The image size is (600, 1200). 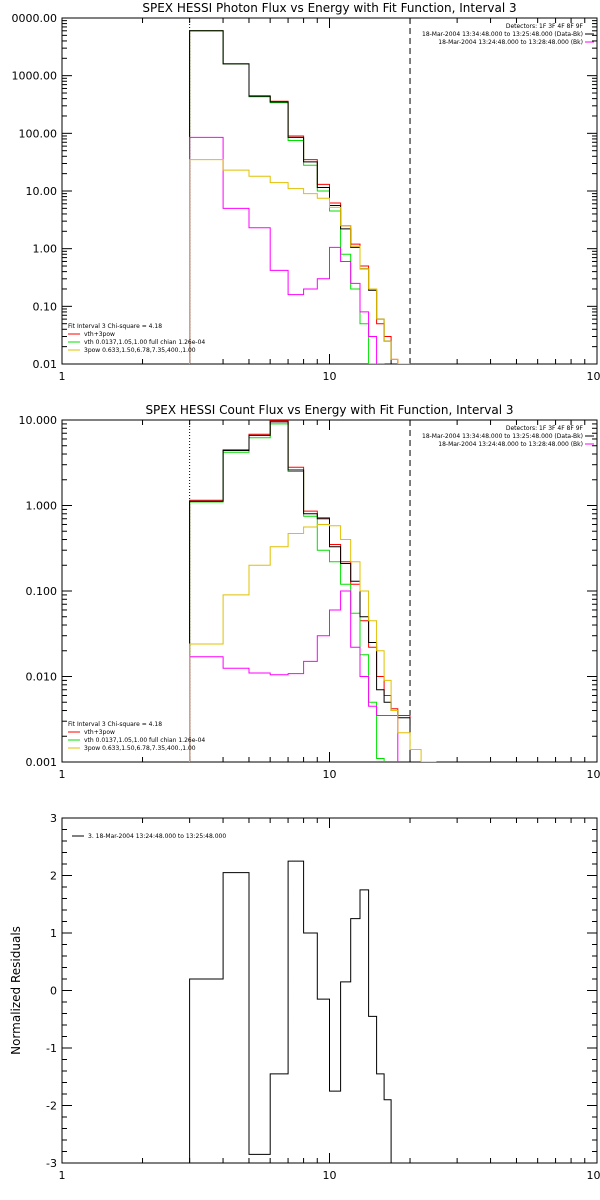 I want to click on y-tick-label: 0000.00, so click(x=35, y=18).